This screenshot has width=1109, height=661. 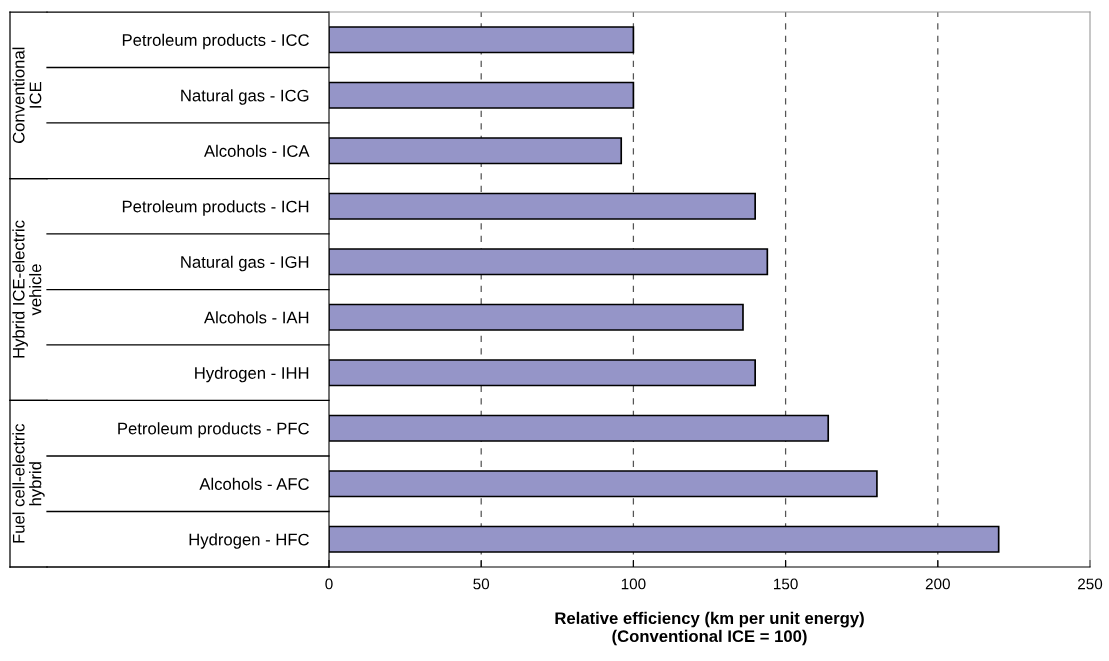 I want to click on y-tick-label: Petroleum products - PFC, so click(x=213, y=430).